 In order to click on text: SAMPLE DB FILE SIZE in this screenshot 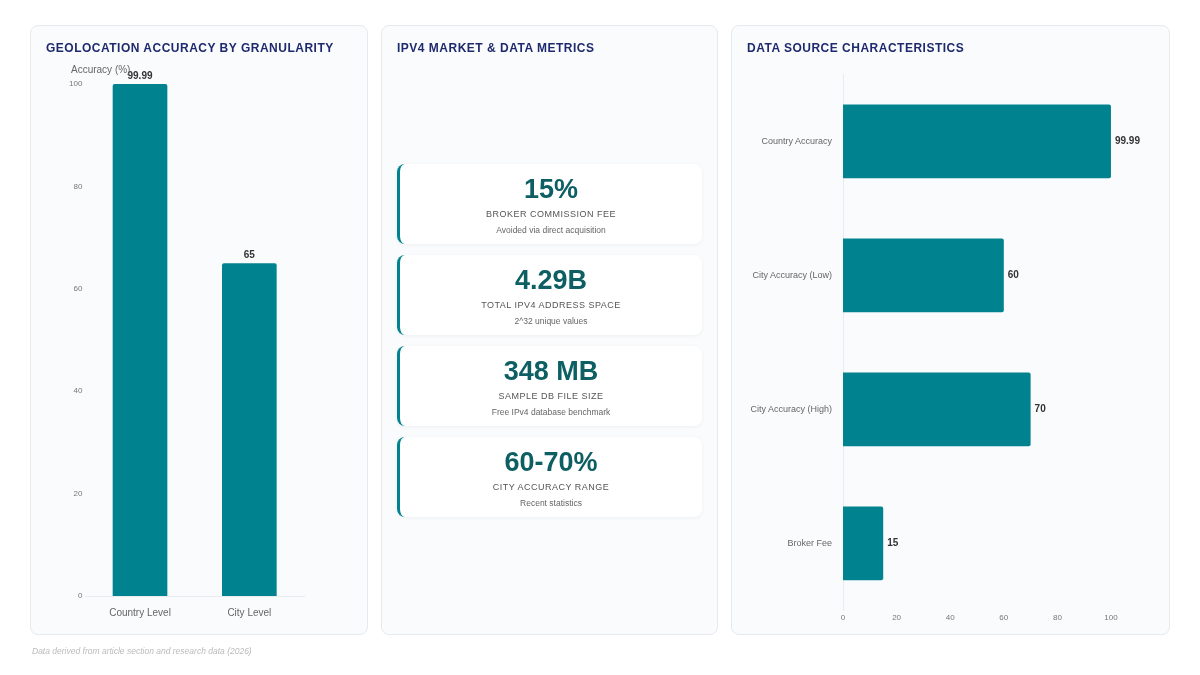, I will do `click(551, 396)`.